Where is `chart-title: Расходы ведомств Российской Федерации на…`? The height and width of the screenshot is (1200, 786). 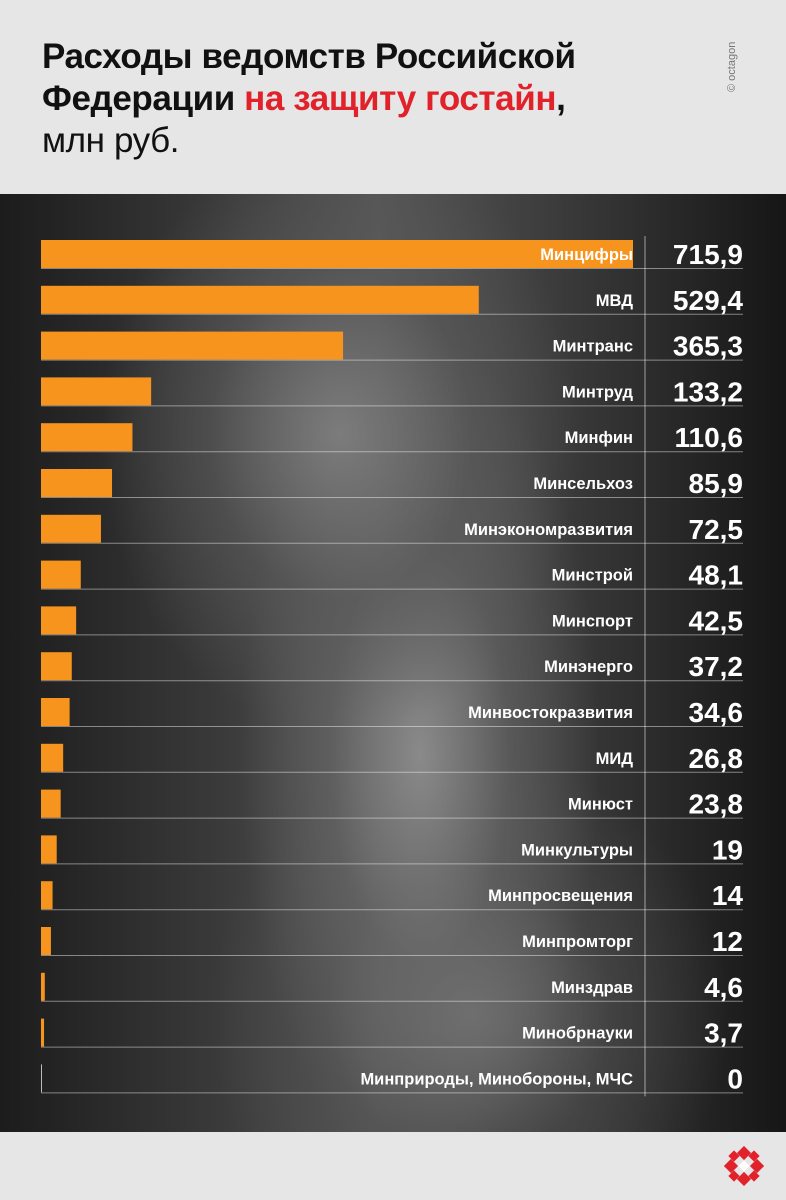 chart-title: Расходы ведомств Российской Федерации на… is located at coordinates (362, 99).